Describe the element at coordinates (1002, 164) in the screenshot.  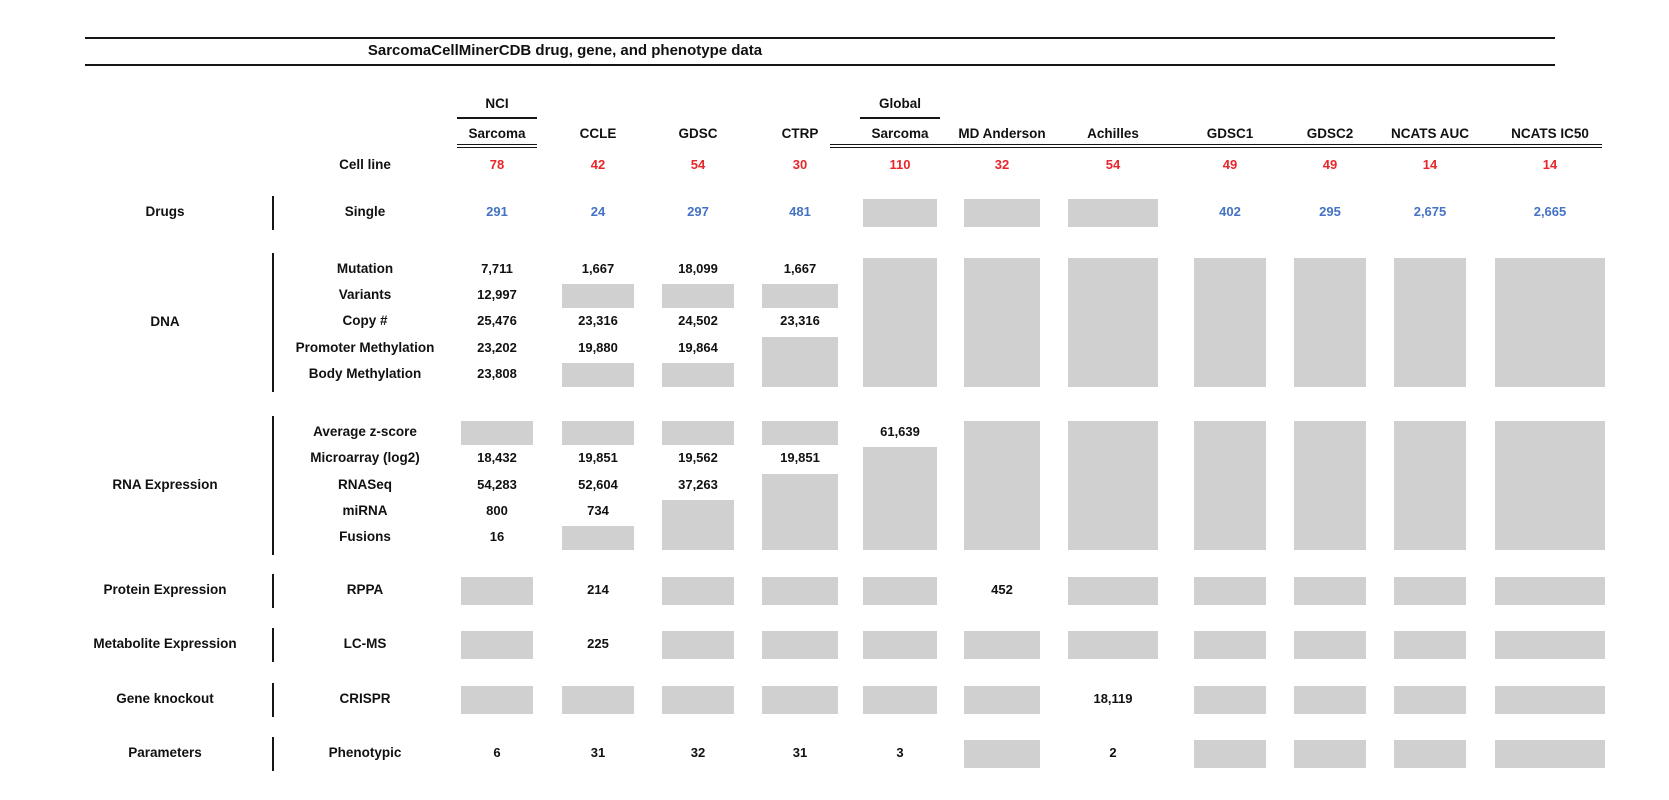
I see `cell-line-count: 32` at that location.